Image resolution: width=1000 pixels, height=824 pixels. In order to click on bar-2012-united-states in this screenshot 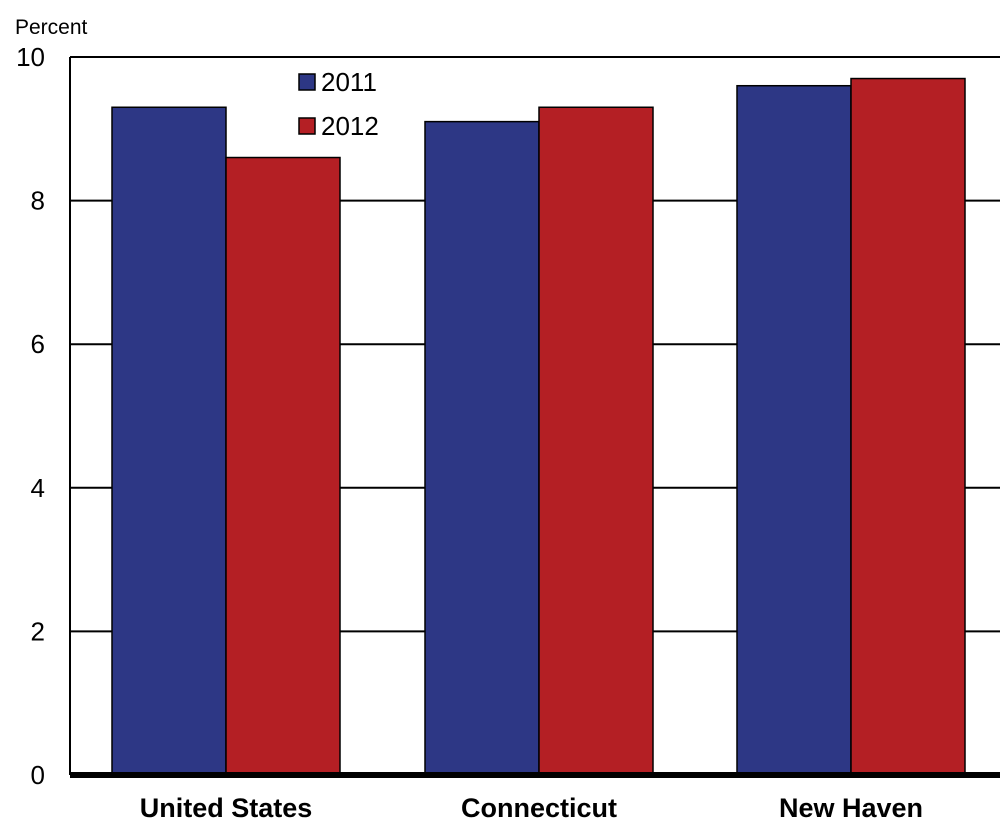, I will do `click(283, 466)`.